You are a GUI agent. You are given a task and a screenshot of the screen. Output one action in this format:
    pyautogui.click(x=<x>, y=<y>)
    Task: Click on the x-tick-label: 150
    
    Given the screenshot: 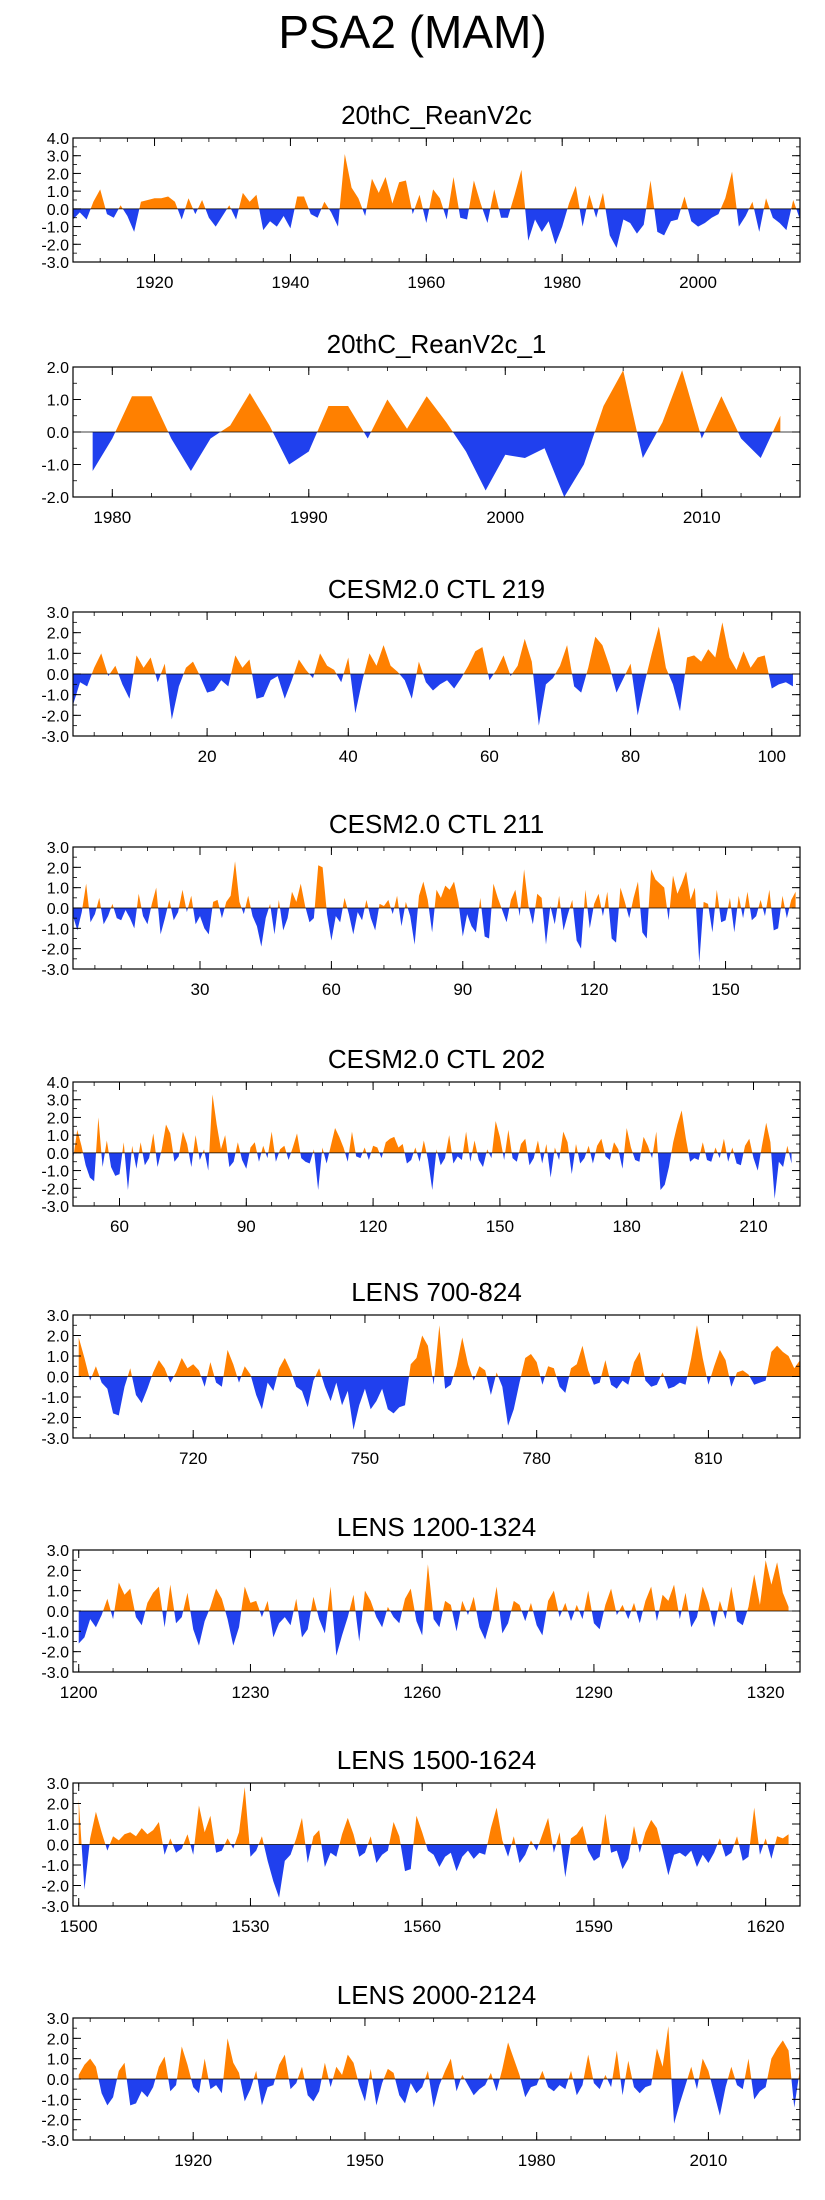 What is the action you would take?
    pyautogui.click(x=500, y=1226)
    